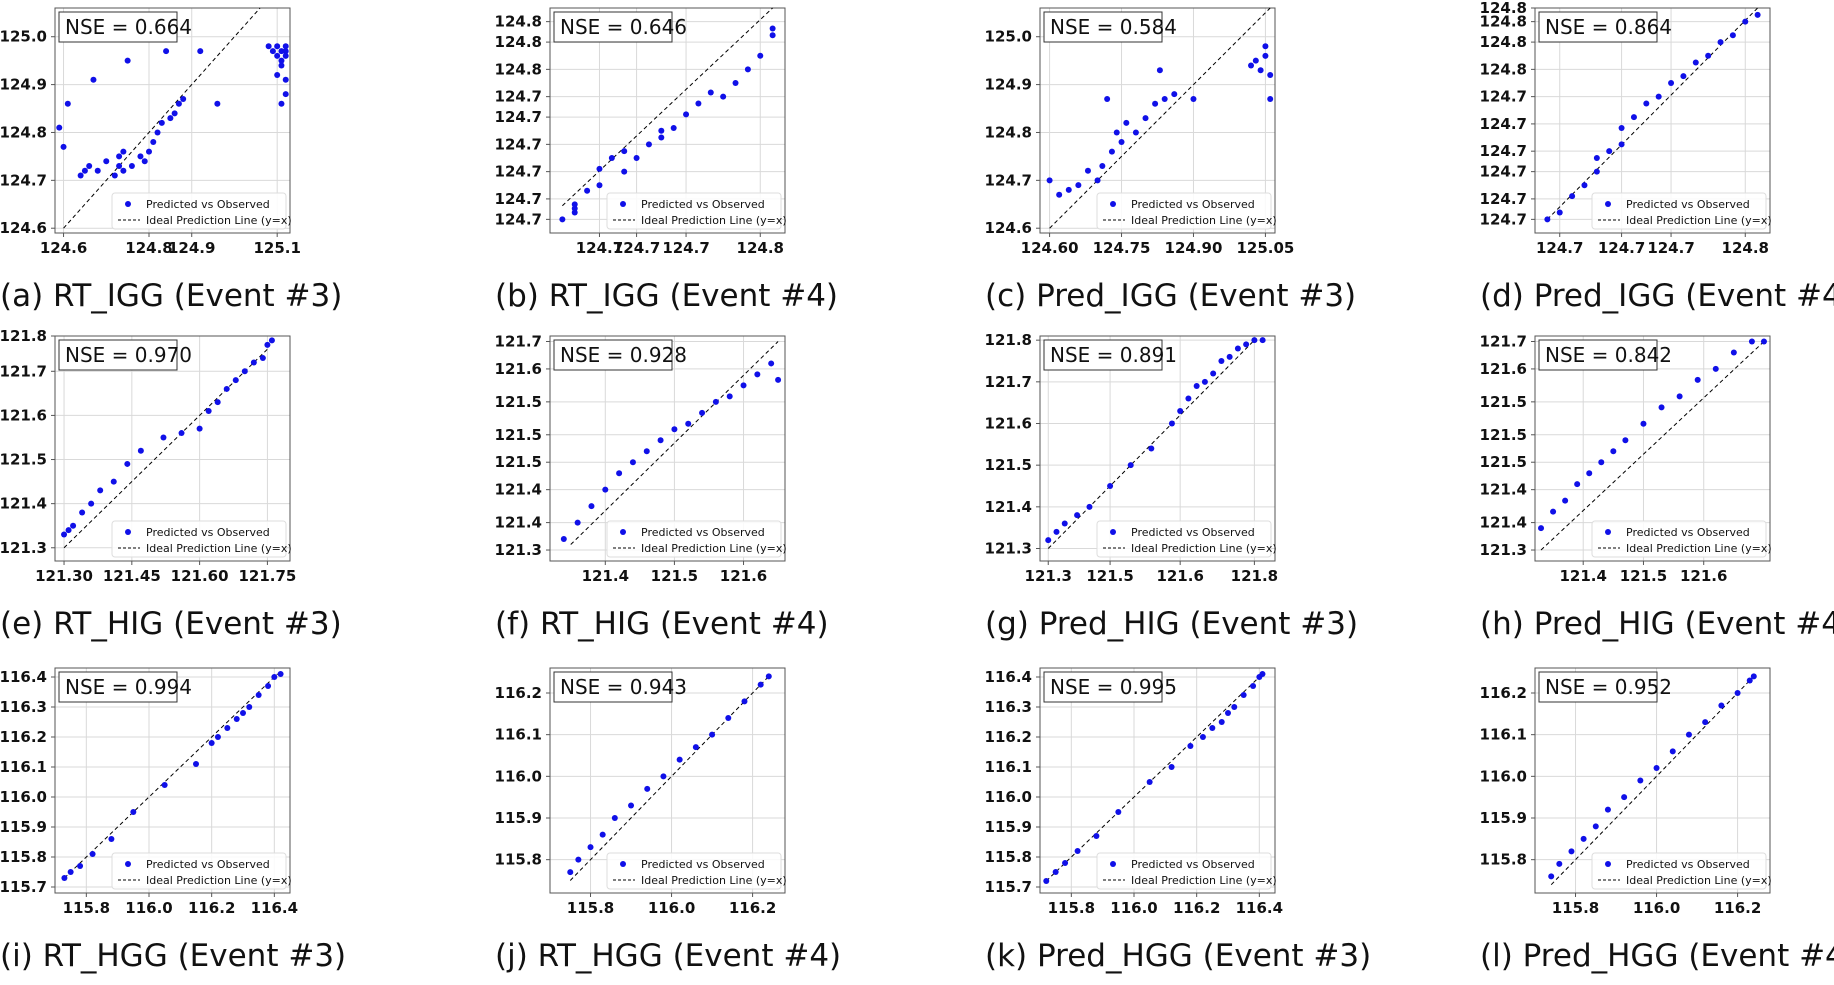 The image size is (1834, 985). I want to click on y-tick-label: 115.9, so click(518, 818).